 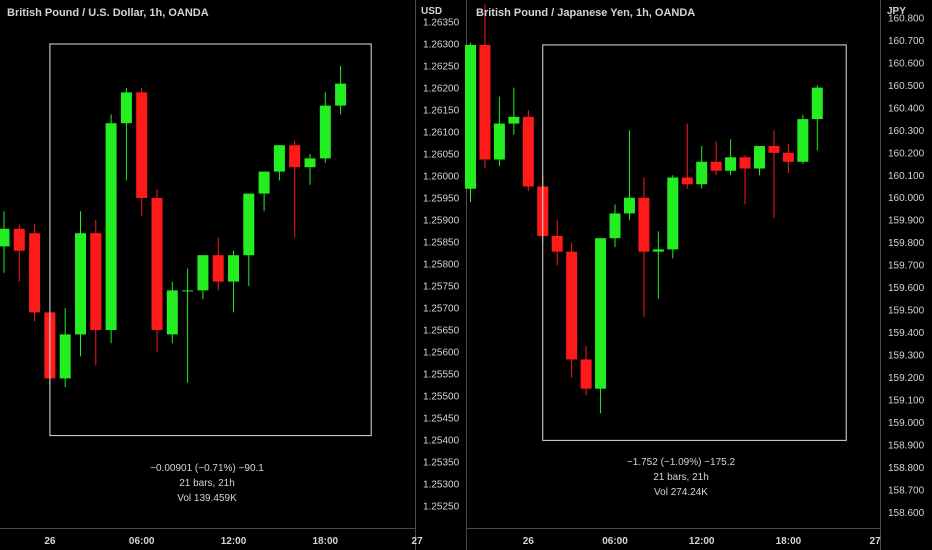 What do you see at coordinates (441, 375) in the screenshot?
I see `gbpusd-price-tick: 1.25550` at bounding box center [441, 375].